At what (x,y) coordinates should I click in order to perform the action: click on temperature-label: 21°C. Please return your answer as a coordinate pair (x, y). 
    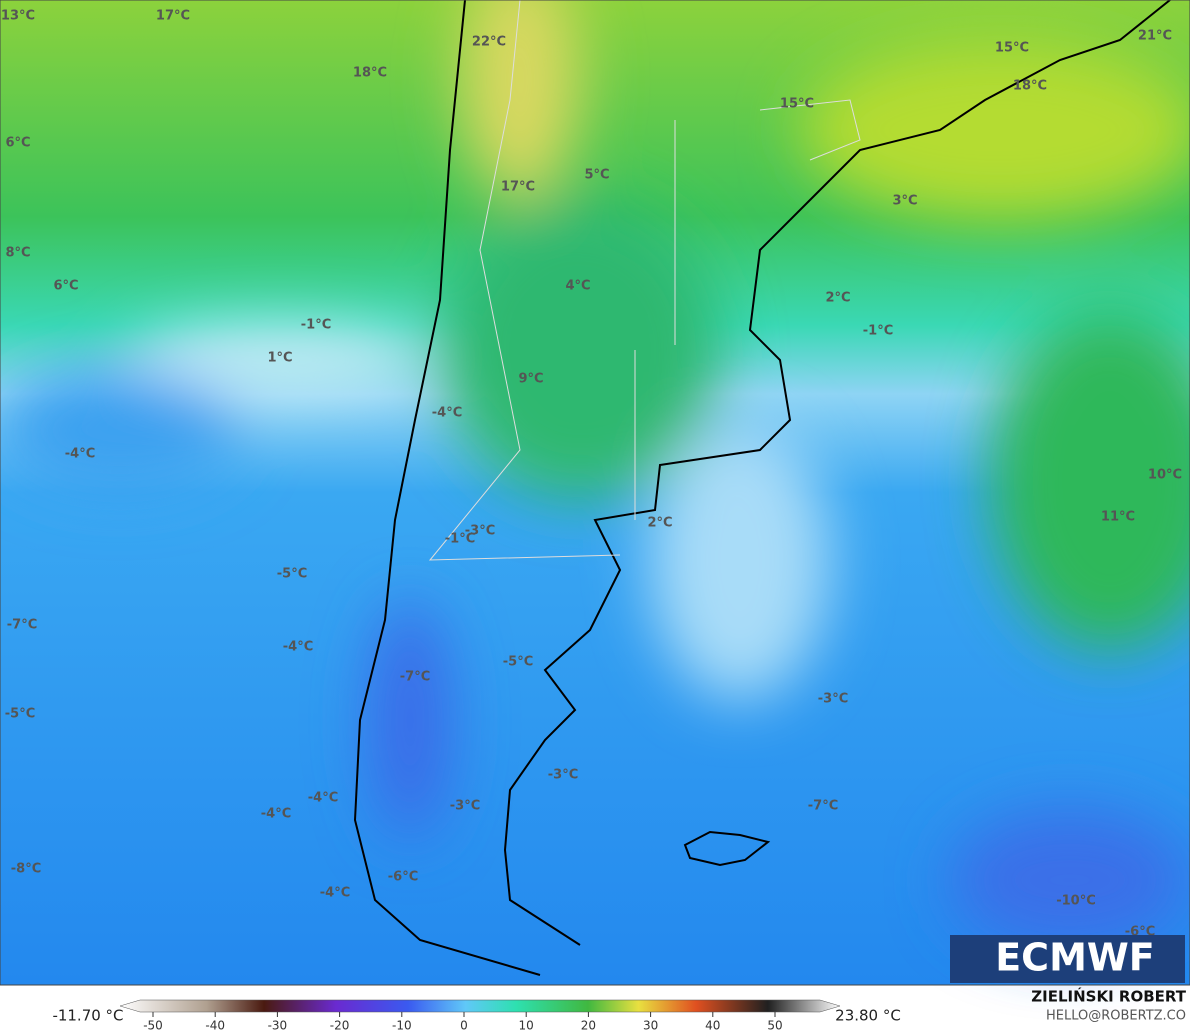
    Looking at the image, I should click on (1155, 36).